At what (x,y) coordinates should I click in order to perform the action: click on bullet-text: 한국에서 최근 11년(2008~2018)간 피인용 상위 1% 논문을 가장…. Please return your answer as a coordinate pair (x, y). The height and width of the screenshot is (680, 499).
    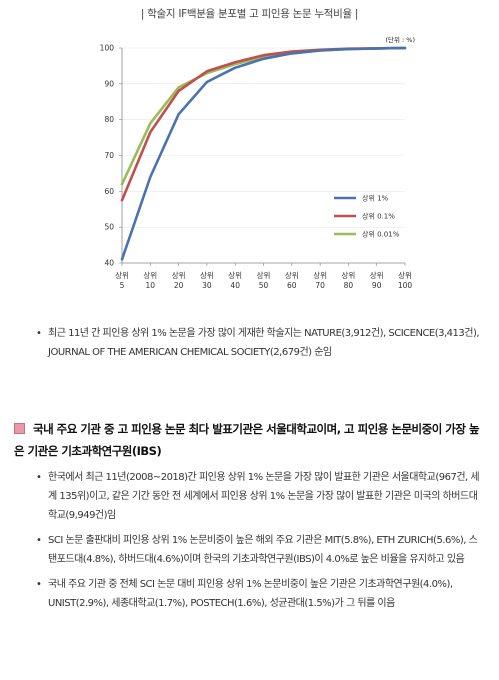
    Looking at the image, I should click on (264, 496).